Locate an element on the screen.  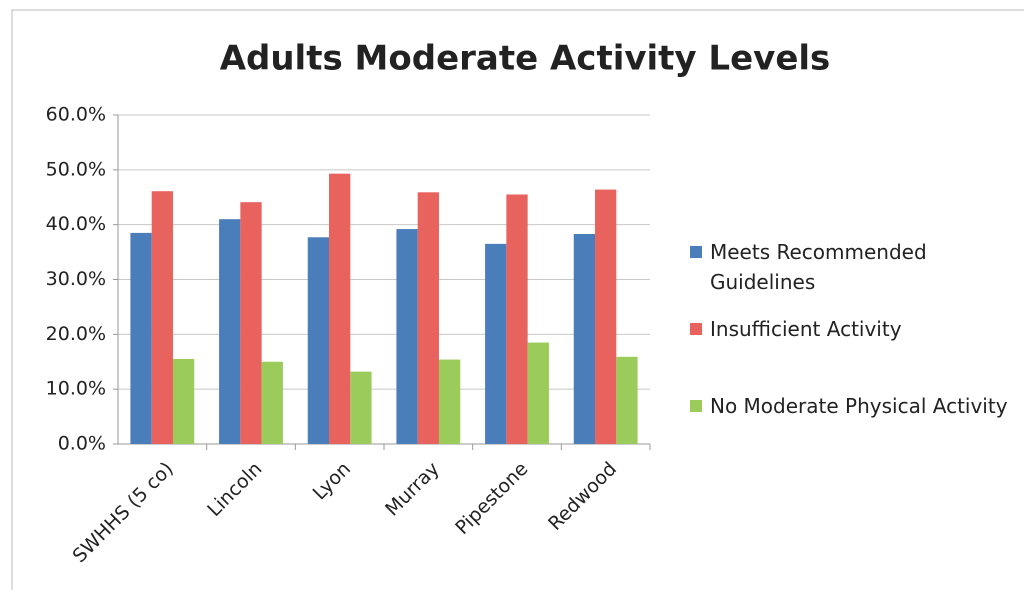
legend-item: Insufficient Activity is located at coordinates (855, 329).